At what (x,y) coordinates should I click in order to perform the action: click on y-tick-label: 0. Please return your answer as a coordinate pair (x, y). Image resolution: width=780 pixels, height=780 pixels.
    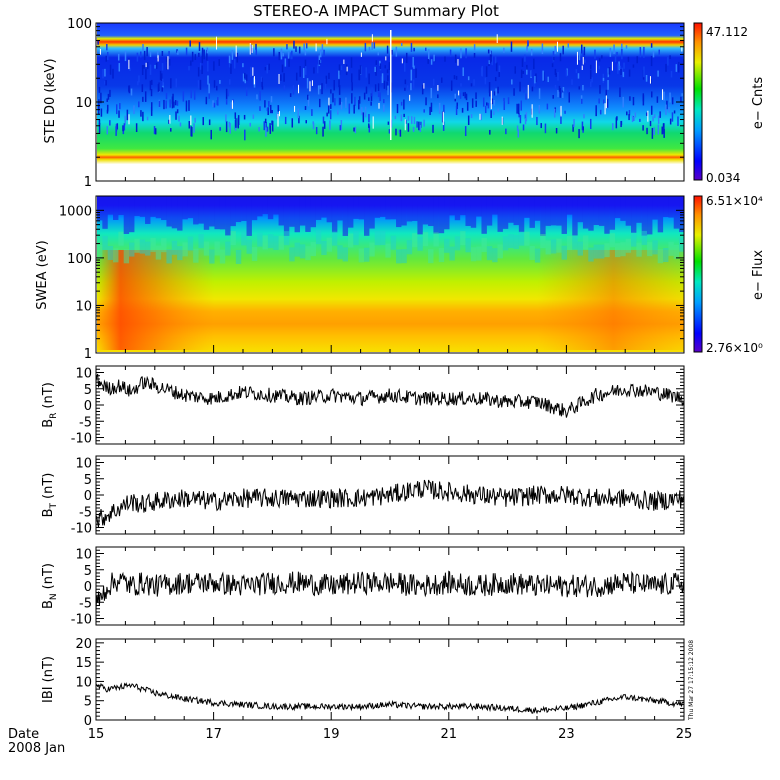
    Looking at the image, I should click on (88, 587).